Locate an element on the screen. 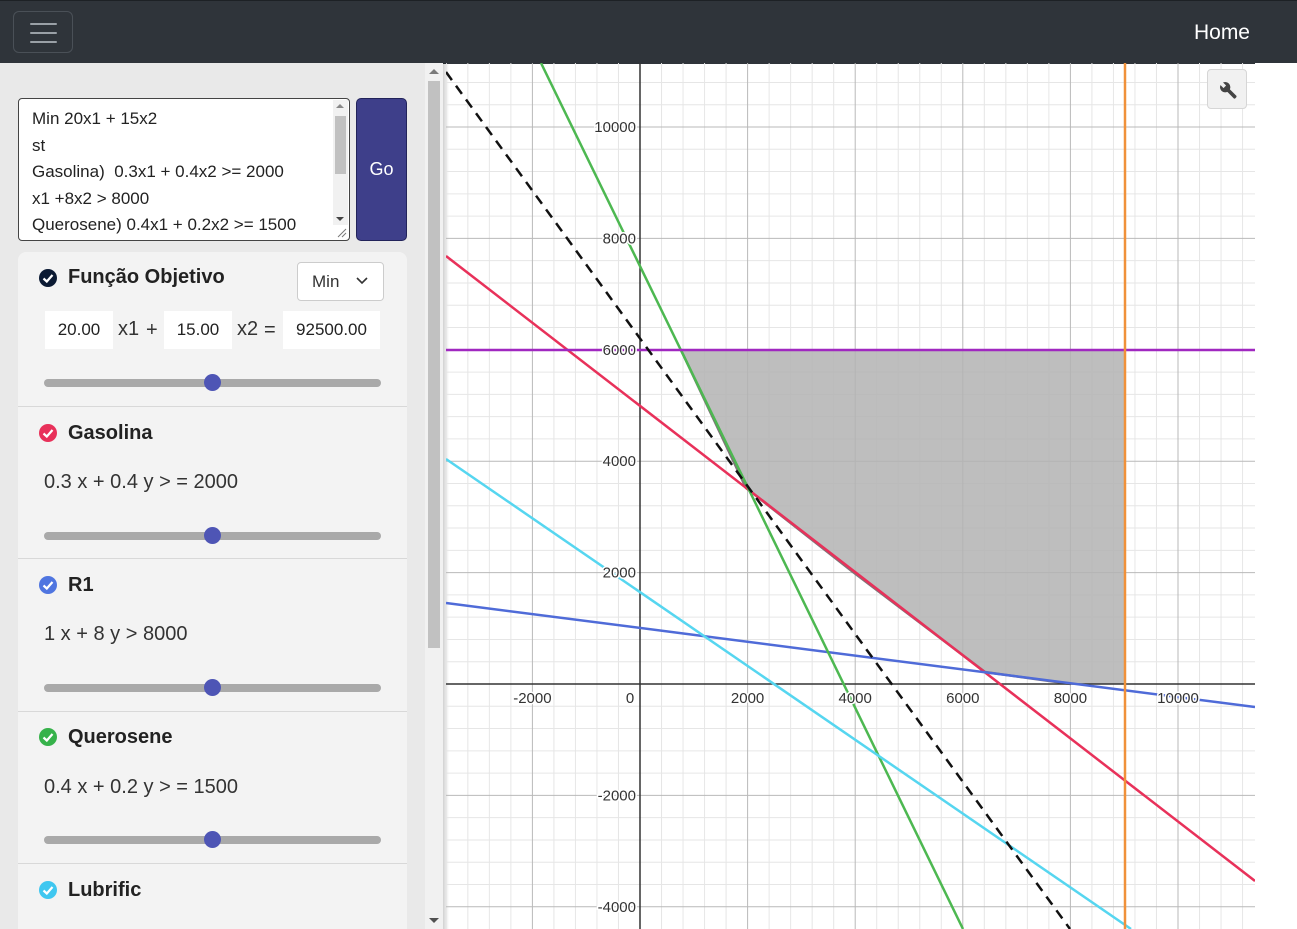  constraint-title: Gasolina is located at coordinates (110, 433).